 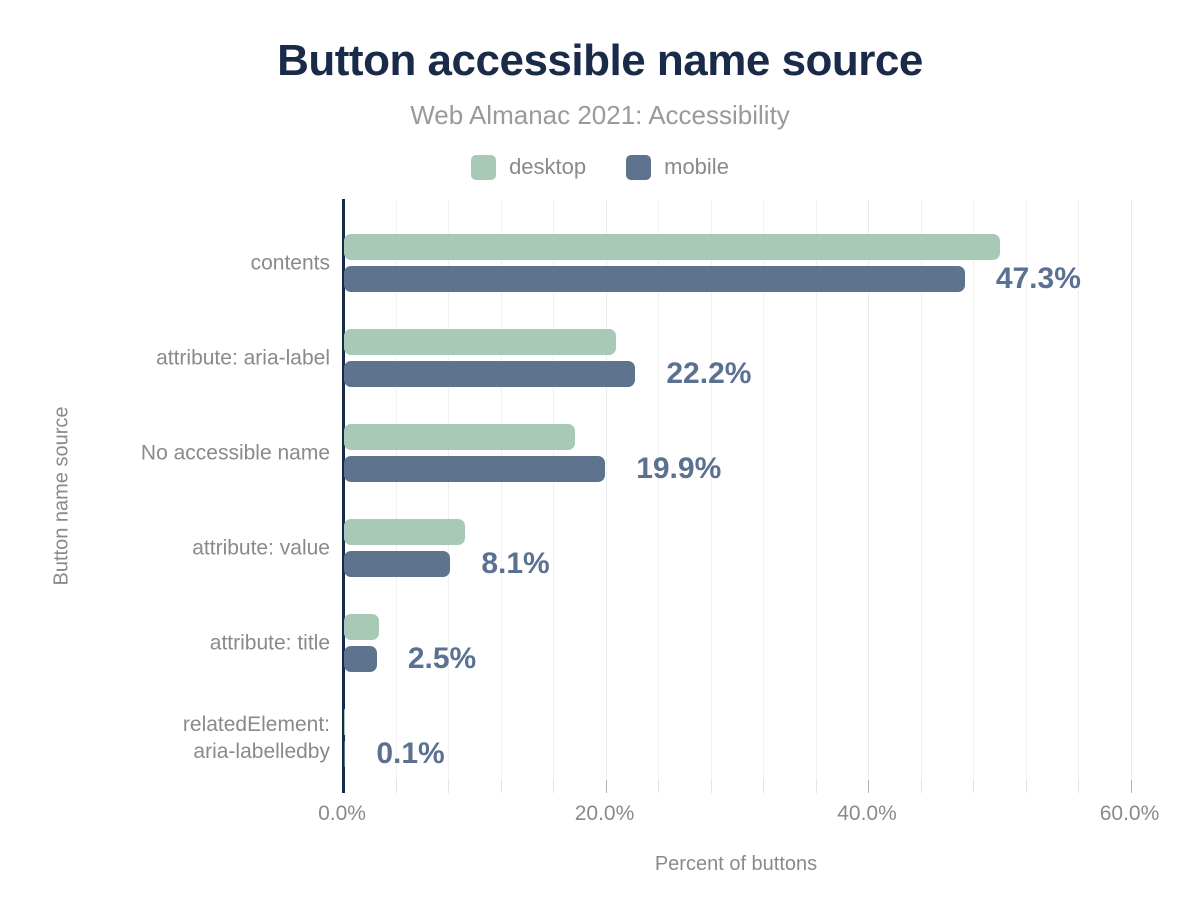 What do you see at coordinates (600, 167) in the screenshot?
I see `legend: desktop mobile` at bounding box center [600, 167].